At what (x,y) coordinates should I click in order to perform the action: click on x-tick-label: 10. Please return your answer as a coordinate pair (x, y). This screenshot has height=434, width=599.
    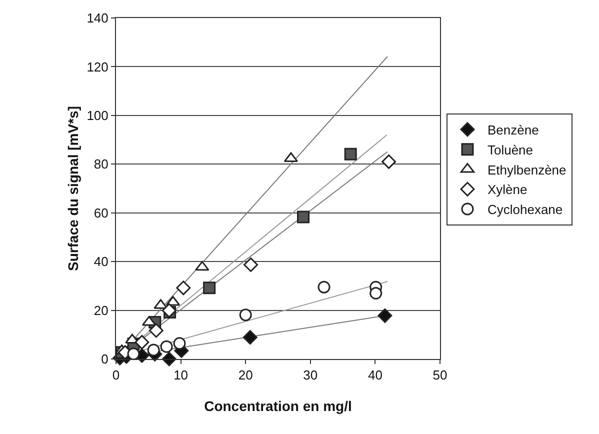
    Looking at the image, I should click on (181, 375).